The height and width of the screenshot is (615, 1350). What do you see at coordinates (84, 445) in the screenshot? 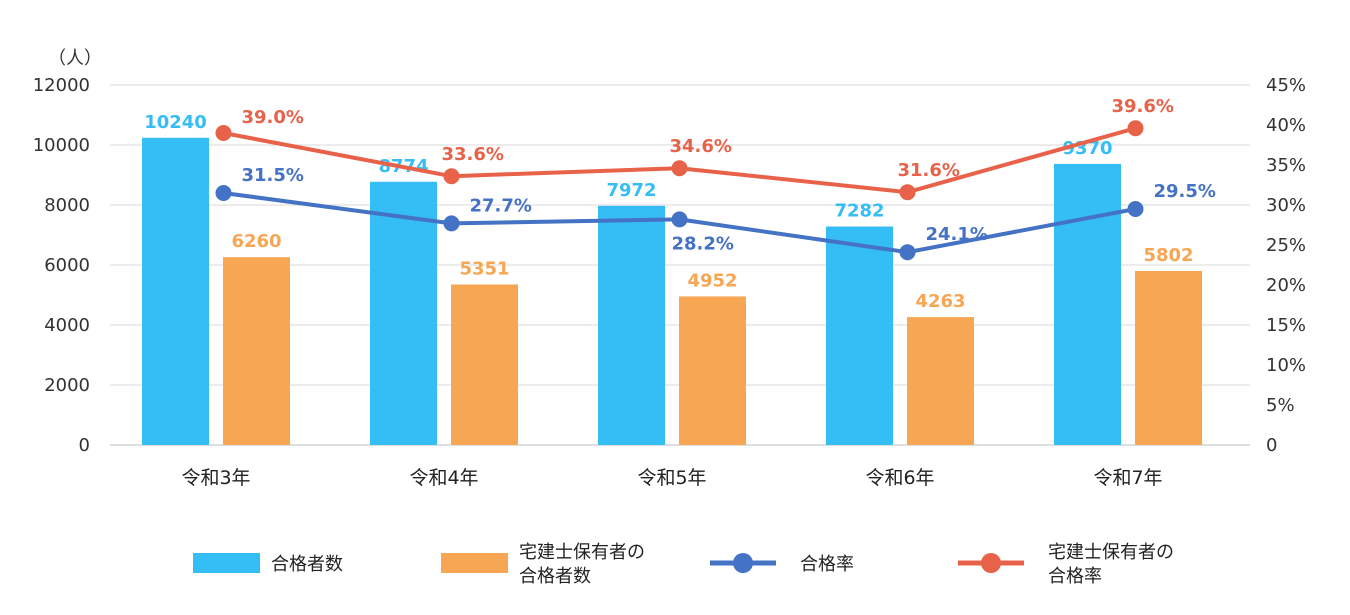
I see `y-tick-label: 0` at bounding box center [84, 445].